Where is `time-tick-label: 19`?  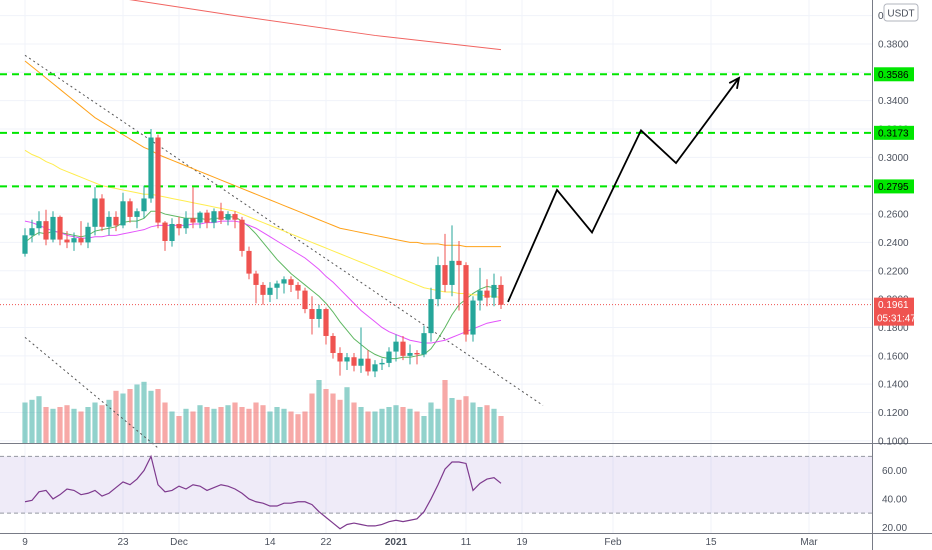 time-tick-label: 19 is located at coordinates (522, 542).